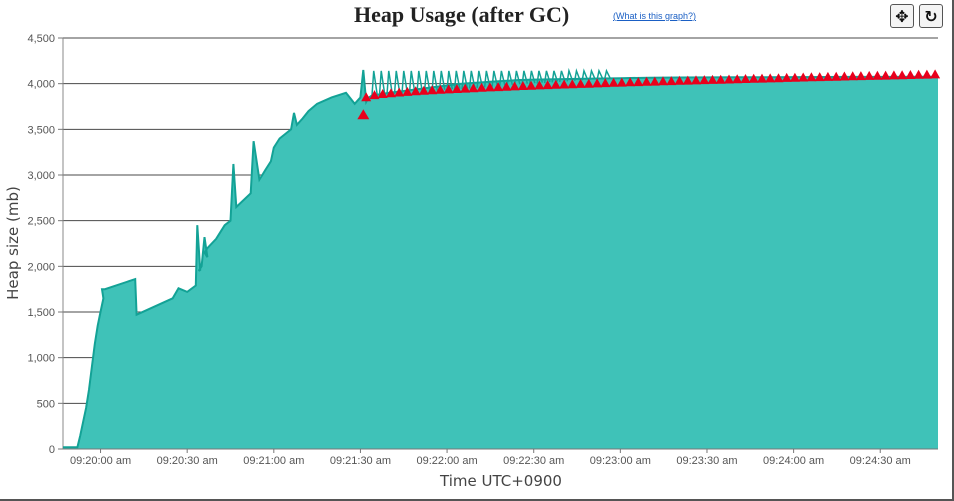 This screenshot has width=954, height=501. What do you see at coordinates (533, 461) in the screenshot?
I see `x-tick-label: 09:22:30 am` at bounding box center [533, 461].